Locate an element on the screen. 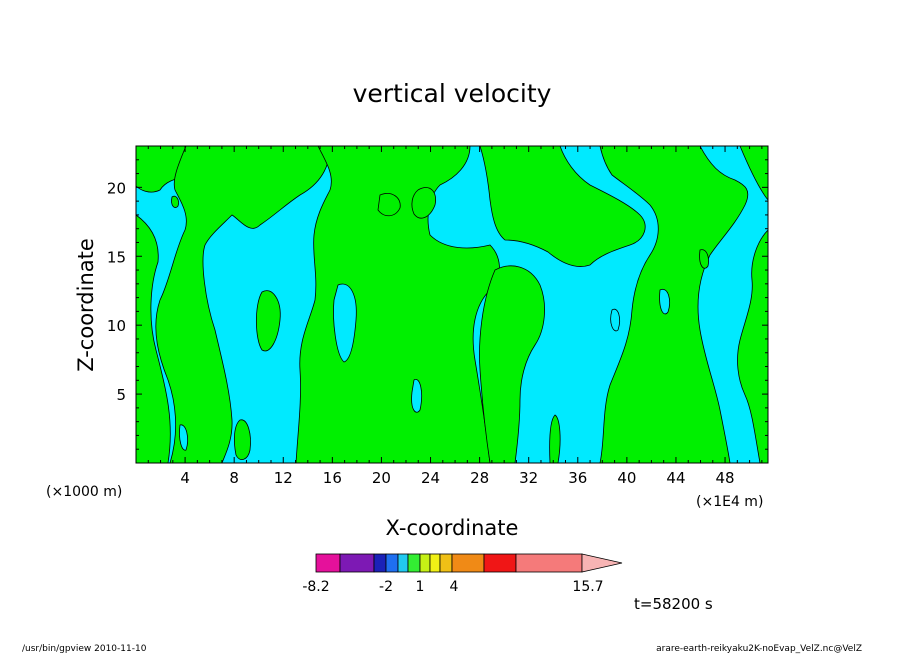 The height and width of the screenshot is (659, 904). x-tick-label: 36 is located at coordinates (577, 478).